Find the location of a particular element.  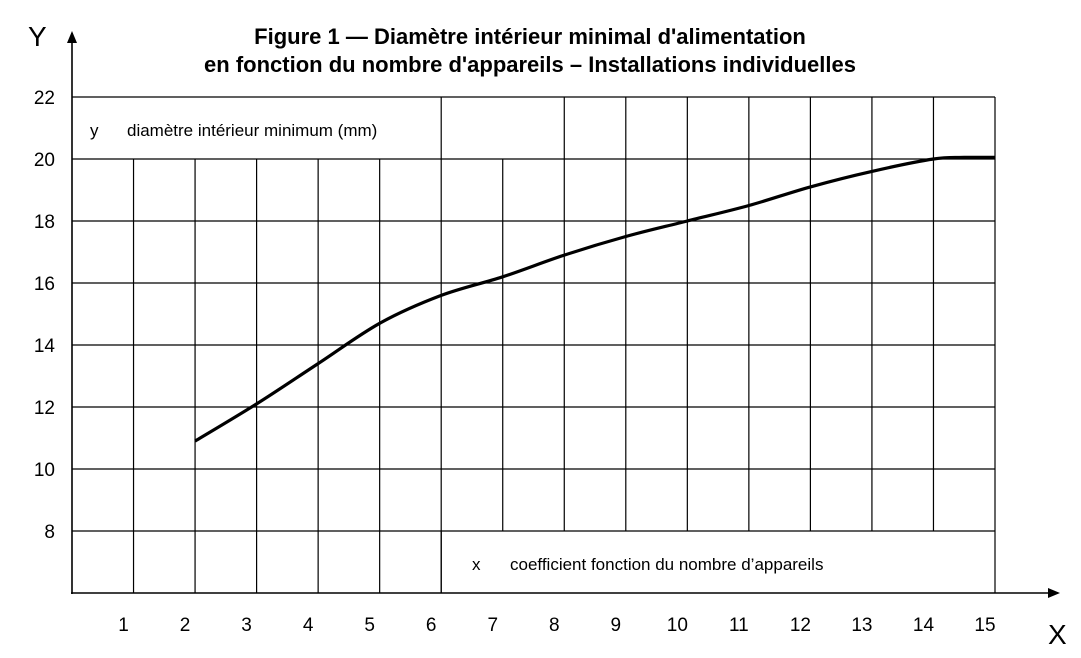

y-tick-label-12: 12 is located at coordinates (44, 408).